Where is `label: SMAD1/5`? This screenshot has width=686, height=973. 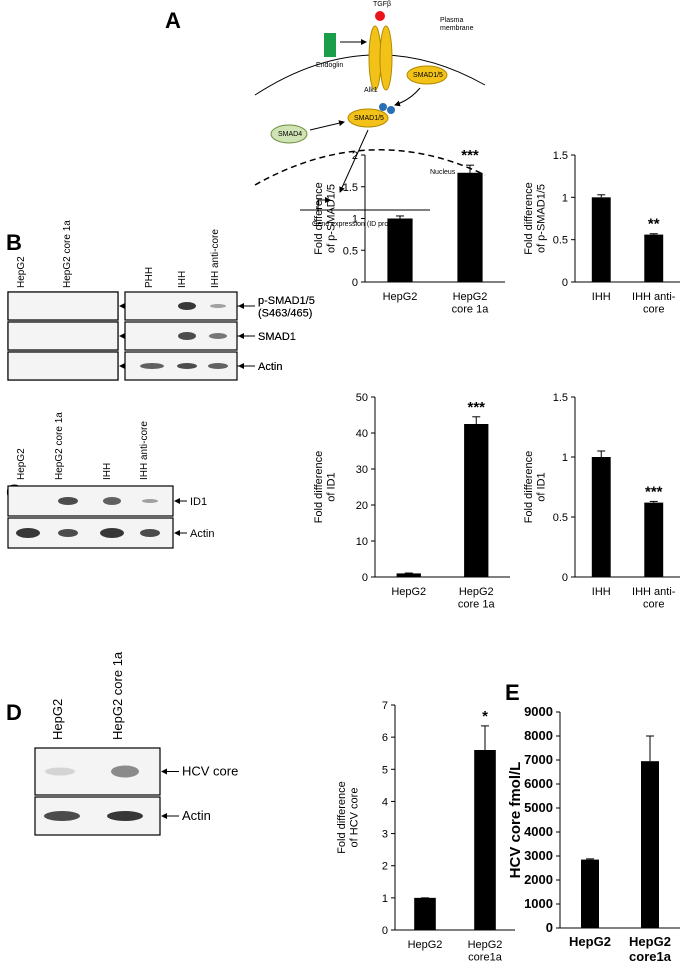
label: SMAD1/5 is located at coordinates (428, 75).